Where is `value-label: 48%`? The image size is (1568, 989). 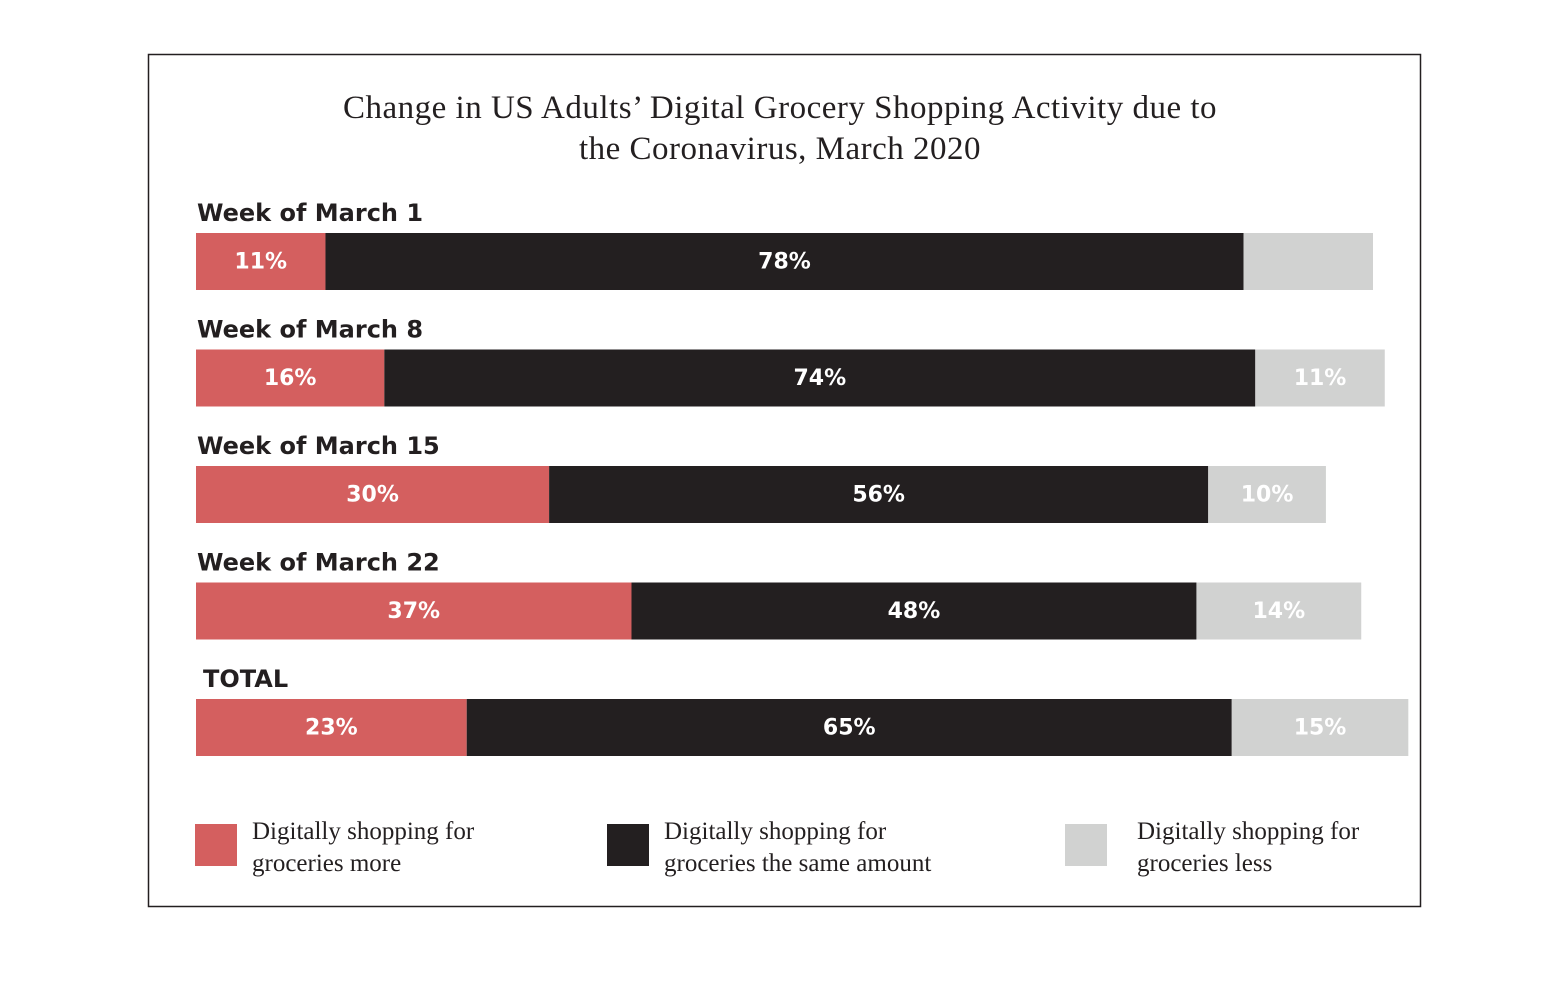 value-label: 48% is located at coordinates (914, 611).